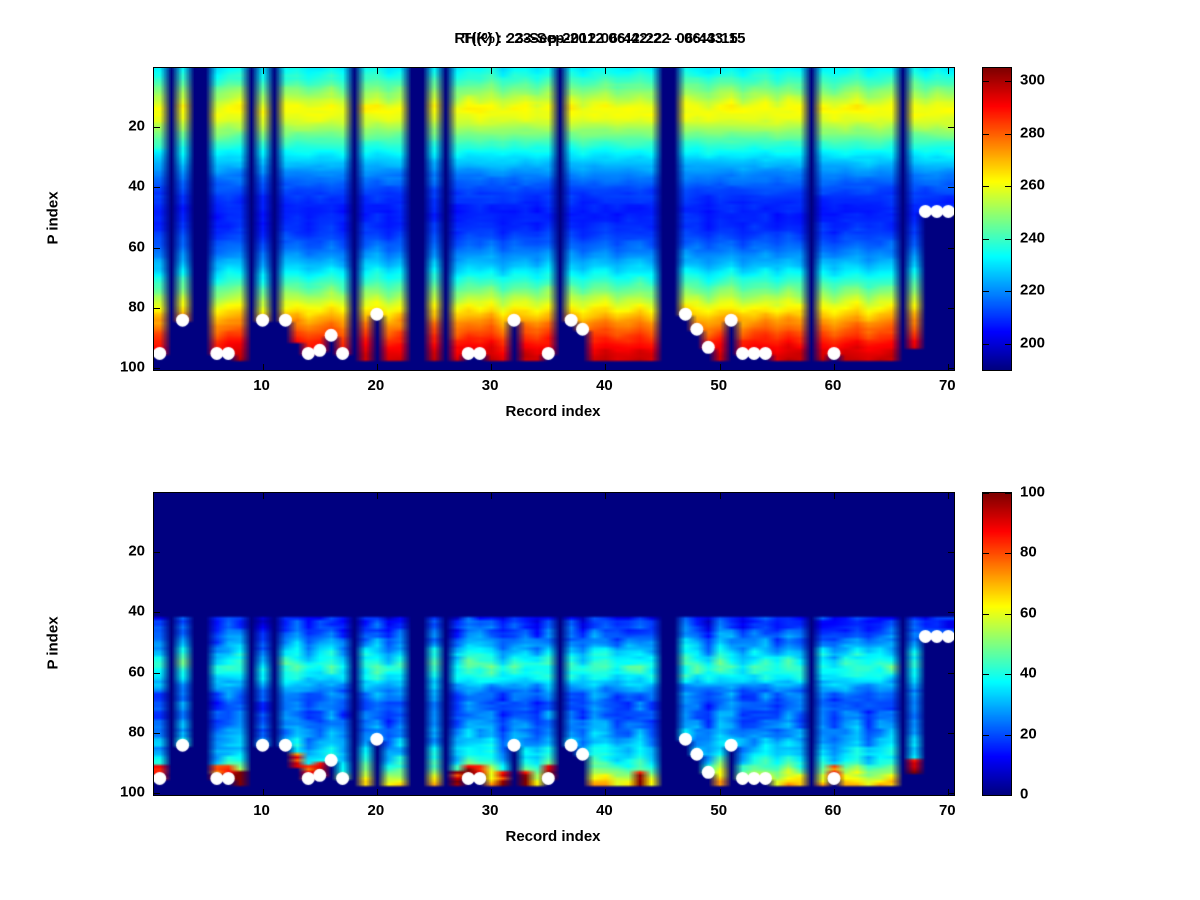 The height and width of the screenshot is (900, 1200). Describe the element at coordinates (1028, 673) in the screenshot. I see `colorbar-tick-label: 40` at that location.